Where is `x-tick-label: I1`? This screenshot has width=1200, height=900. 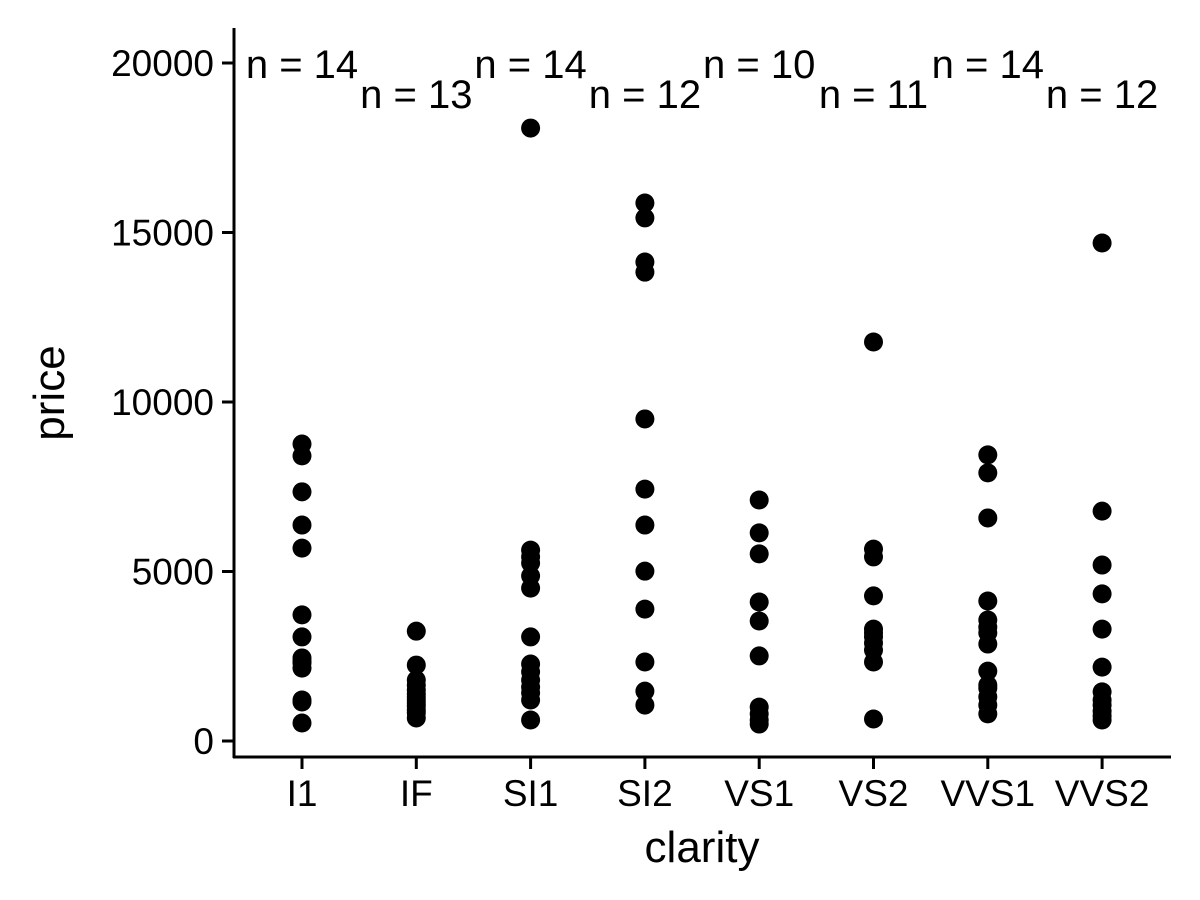 x-tick-label: I1 is located at coordinates (302, 793).